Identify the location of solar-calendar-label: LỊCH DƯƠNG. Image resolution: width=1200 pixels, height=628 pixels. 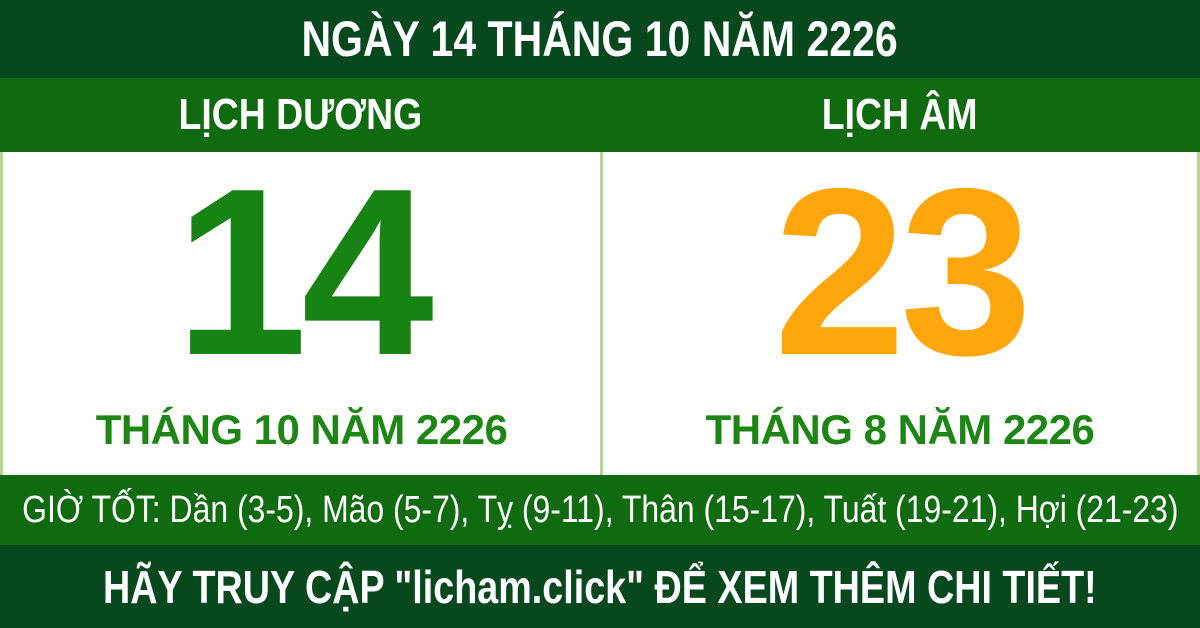
(300, 114).